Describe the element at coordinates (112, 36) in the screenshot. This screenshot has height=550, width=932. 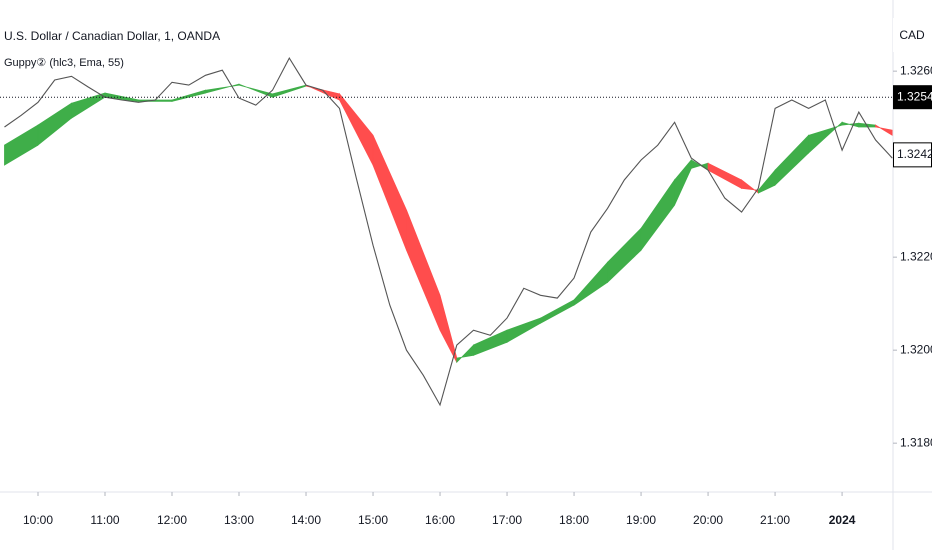
I see `chart-title: U.S. Dollar / Canadian Dollar, 1, OANDA` at that location.